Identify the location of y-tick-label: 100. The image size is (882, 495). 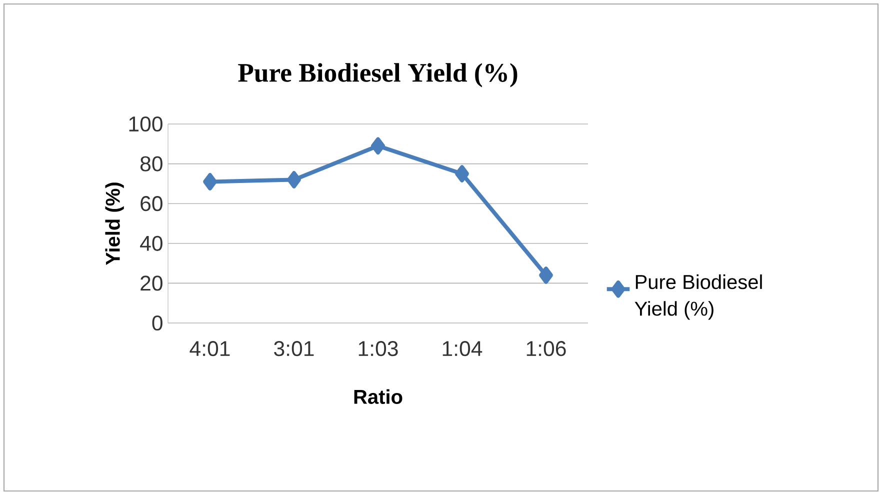
(145, 124).